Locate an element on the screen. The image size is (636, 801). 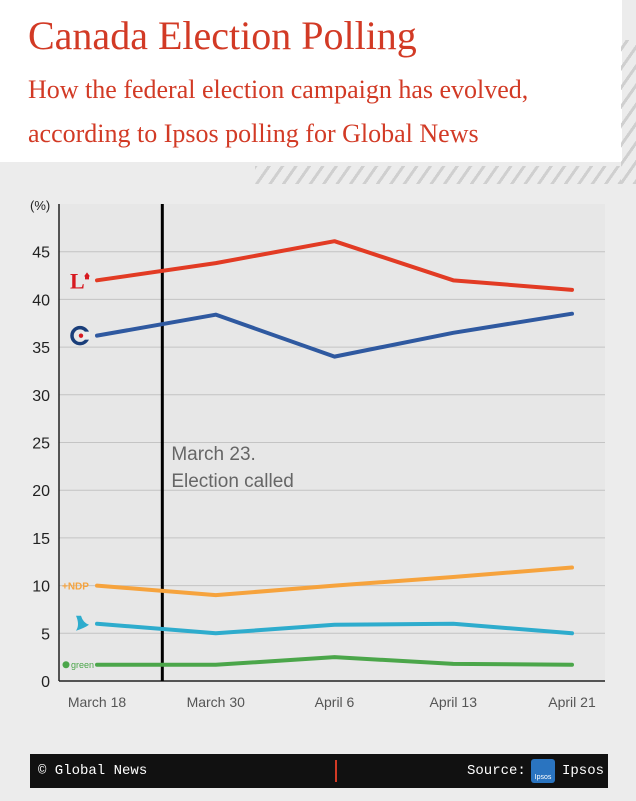
bloc-logo-icon is located at coordinates (82, 623).